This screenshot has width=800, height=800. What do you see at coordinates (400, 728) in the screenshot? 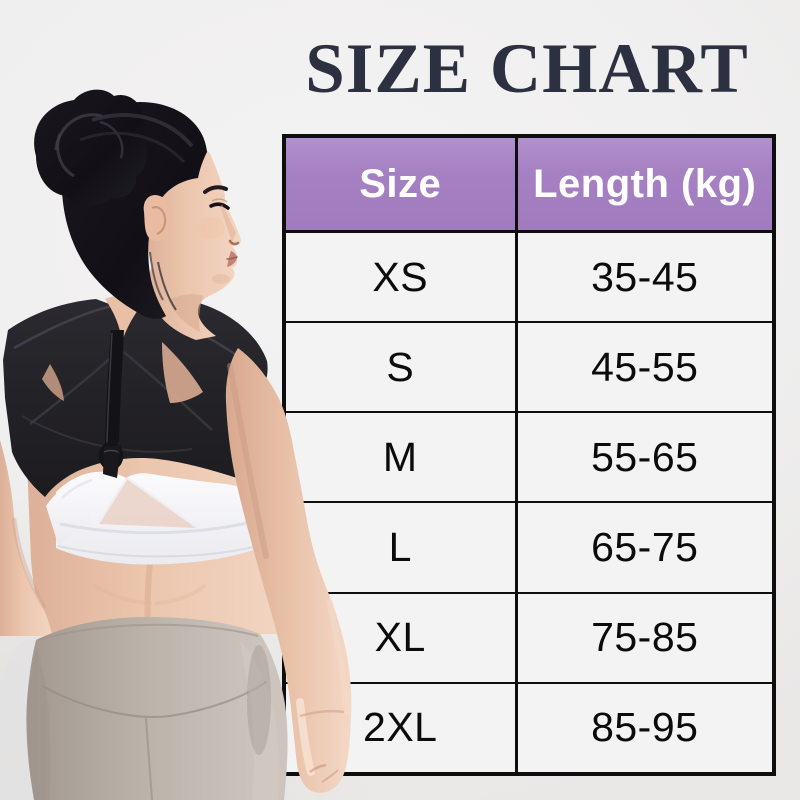
I see `size-cell: 2XL` at bounding box center [400, 728].